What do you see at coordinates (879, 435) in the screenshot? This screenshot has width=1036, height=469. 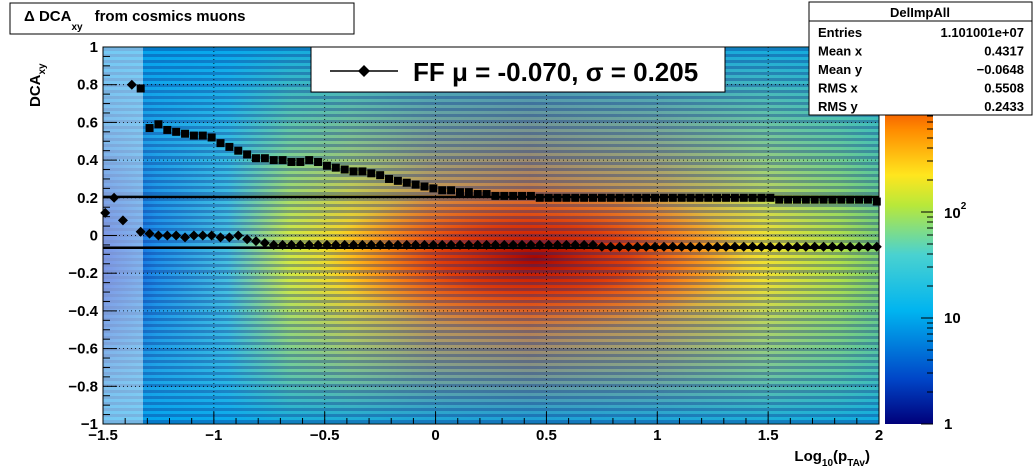 I see `x-tick-label: 2` at bounding box center [879, 435].